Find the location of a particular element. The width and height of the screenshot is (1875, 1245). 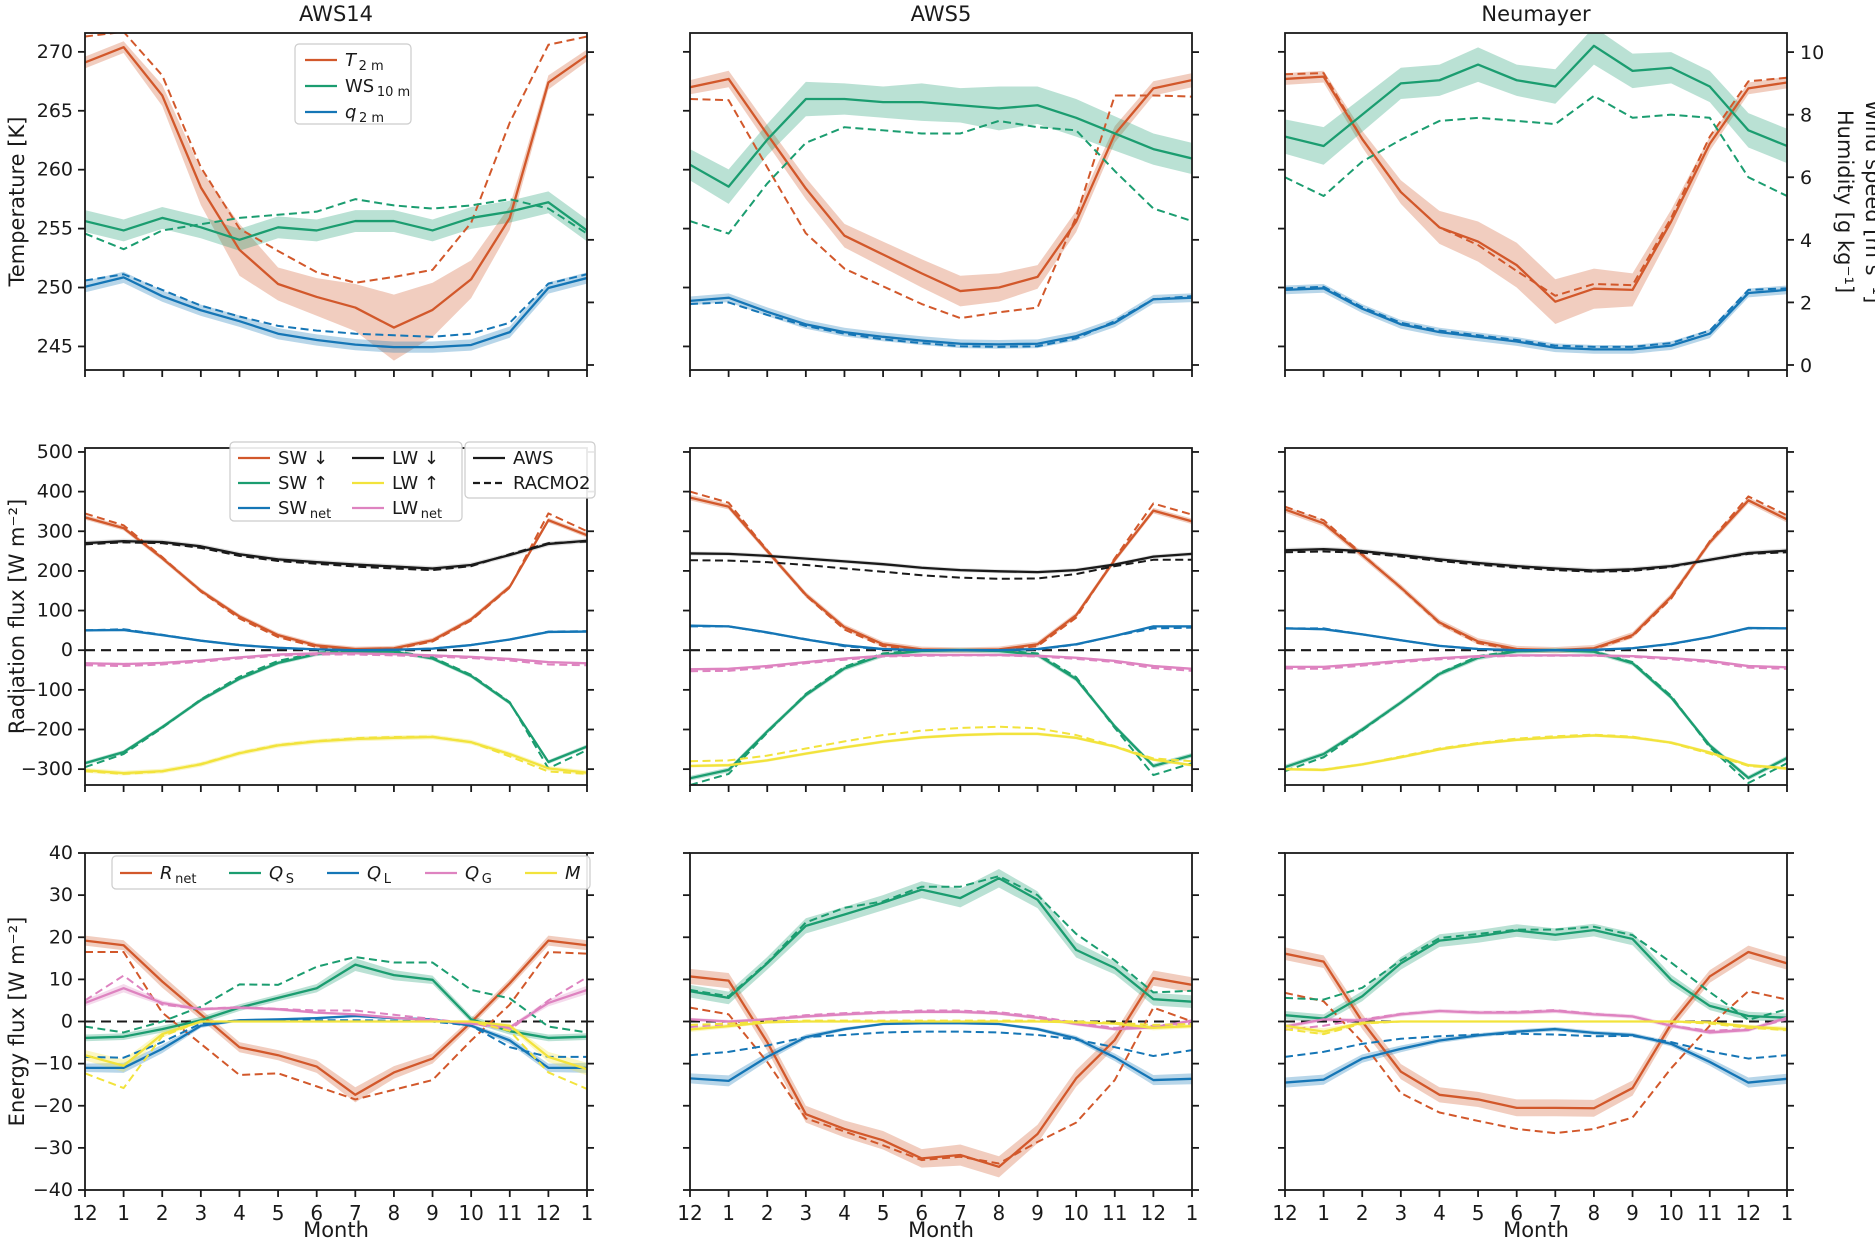

y-tick-label: 0 is located at coordinates (67, 1022).